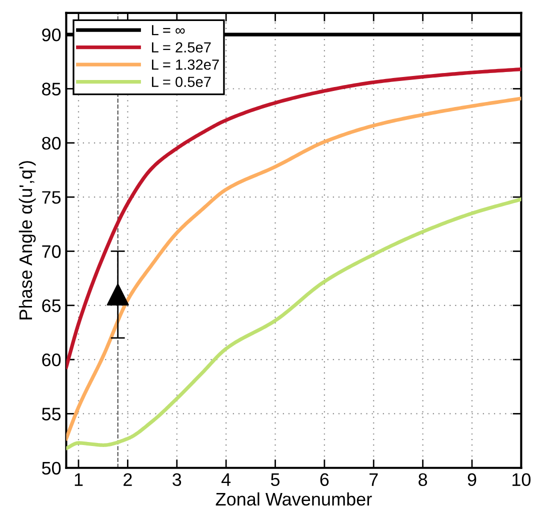 The height and width of the screenshot is (517, 534). I want to click on x-tick-label: 3, so click(177, 479).